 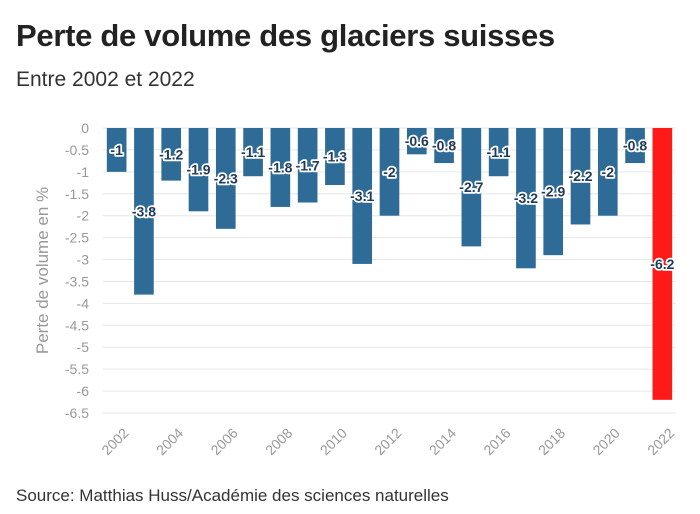 I want to click on data-label: -2.7, so click(x=471, y=187).